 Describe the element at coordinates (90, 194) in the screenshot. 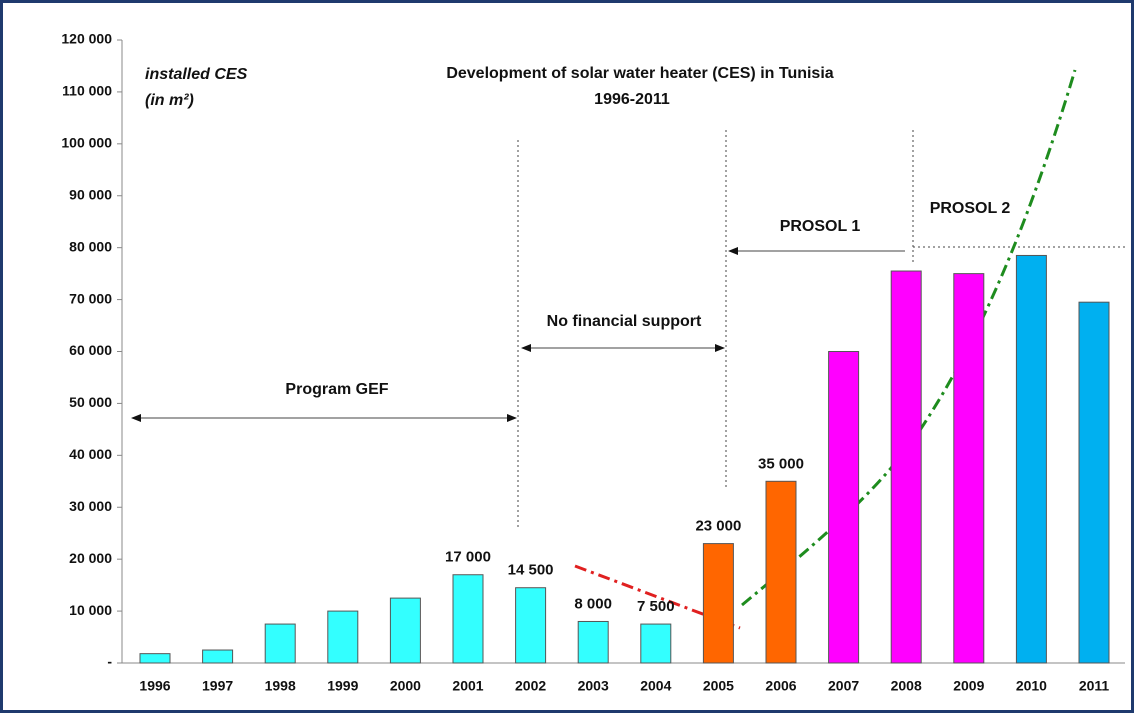

I see `y-tick-label: 90 000` at that location.